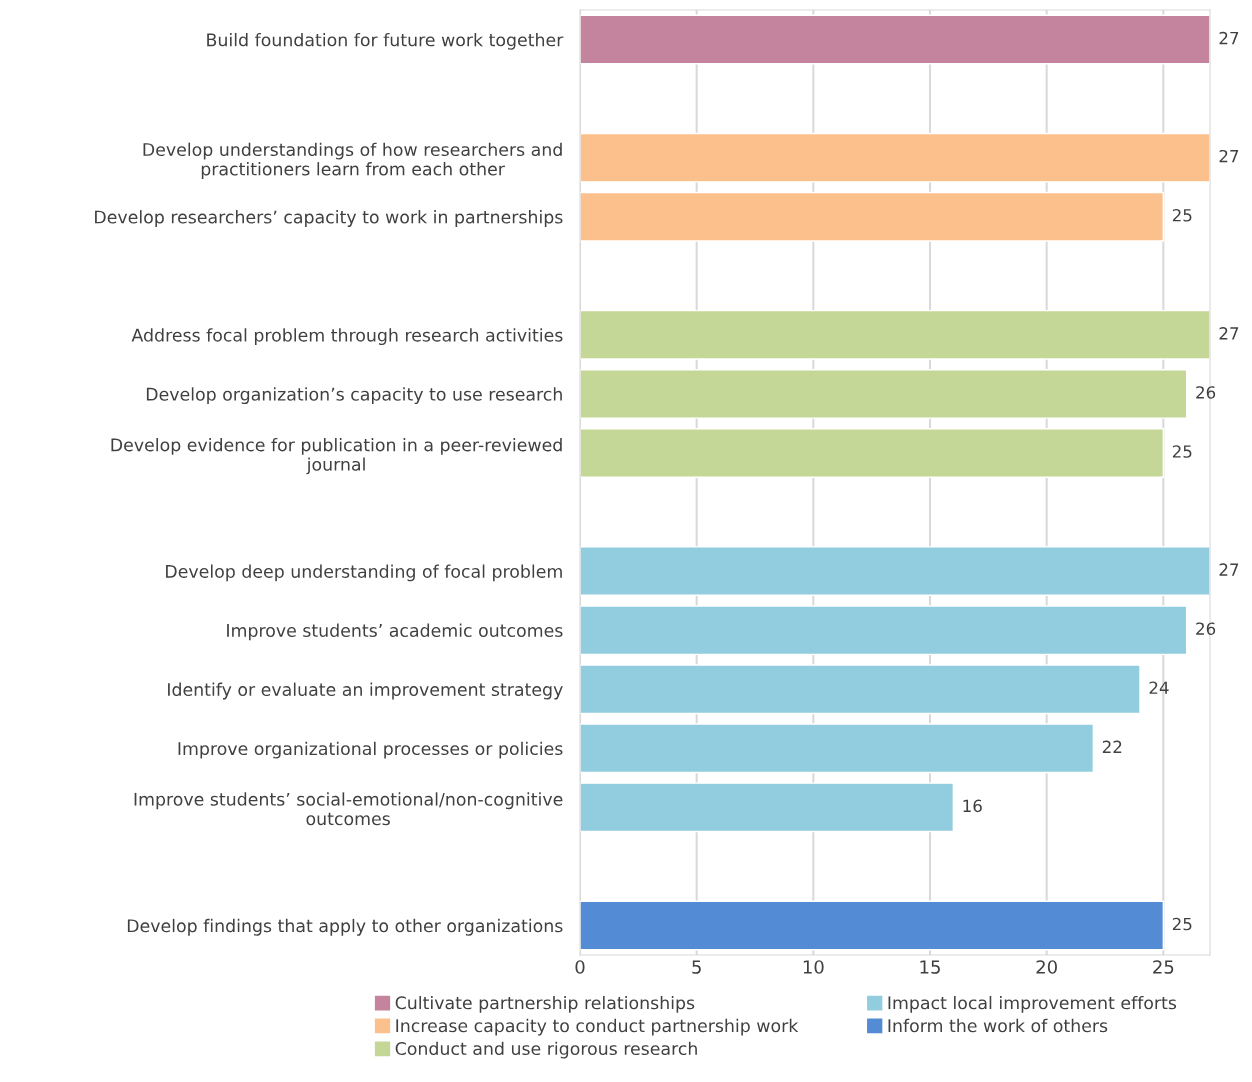 The height and width of the screenshot is (1082, 1252). What do you see at coordinates (385, 41) in the screenshot?
I see `y-tick-label: Build foundation for future work together` at bounding box center [385, 41].